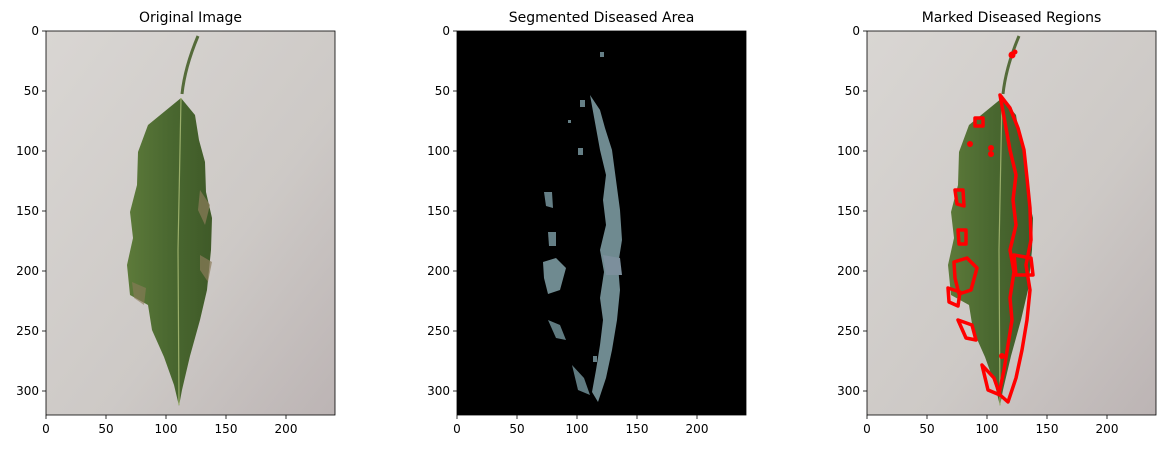 This screenshot has height=453, width=1165. Describe the element at coordinates (190, 18) in the screenshot. I see `panel-title: Original Image` at that location.